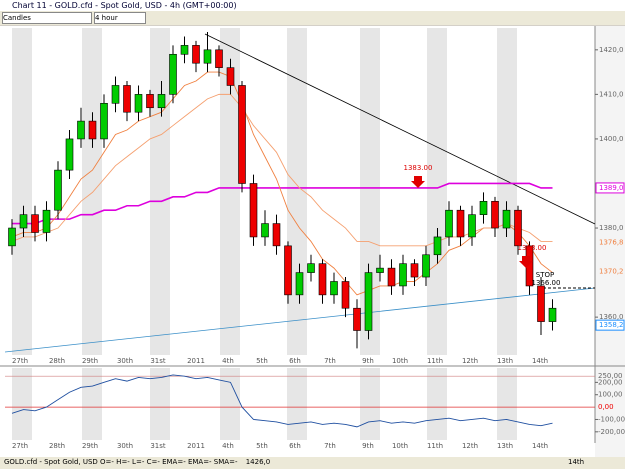 The height and width of the screenshot is (469, 625). What do you see at coordinates (611, 419) in the screenshot?
I see `osc-tick-label: -100,00` at bounding box center [611, 419].